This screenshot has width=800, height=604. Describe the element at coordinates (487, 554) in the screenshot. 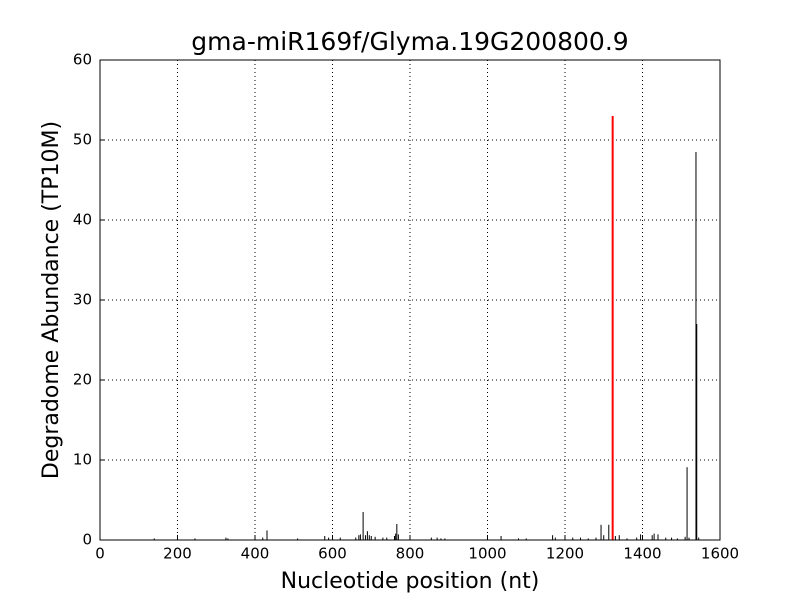

I see `x-tick-label: 1000` at that location.